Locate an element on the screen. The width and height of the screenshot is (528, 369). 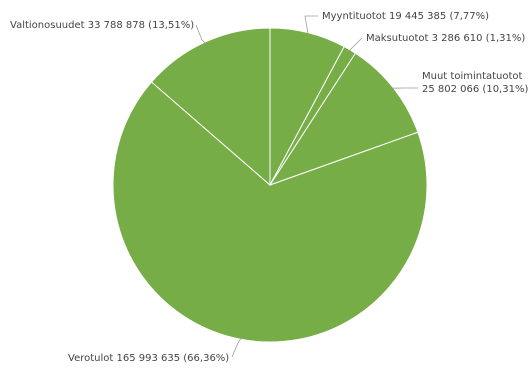
leader-line-valtionosuudet is located at coordinates (200, 34).